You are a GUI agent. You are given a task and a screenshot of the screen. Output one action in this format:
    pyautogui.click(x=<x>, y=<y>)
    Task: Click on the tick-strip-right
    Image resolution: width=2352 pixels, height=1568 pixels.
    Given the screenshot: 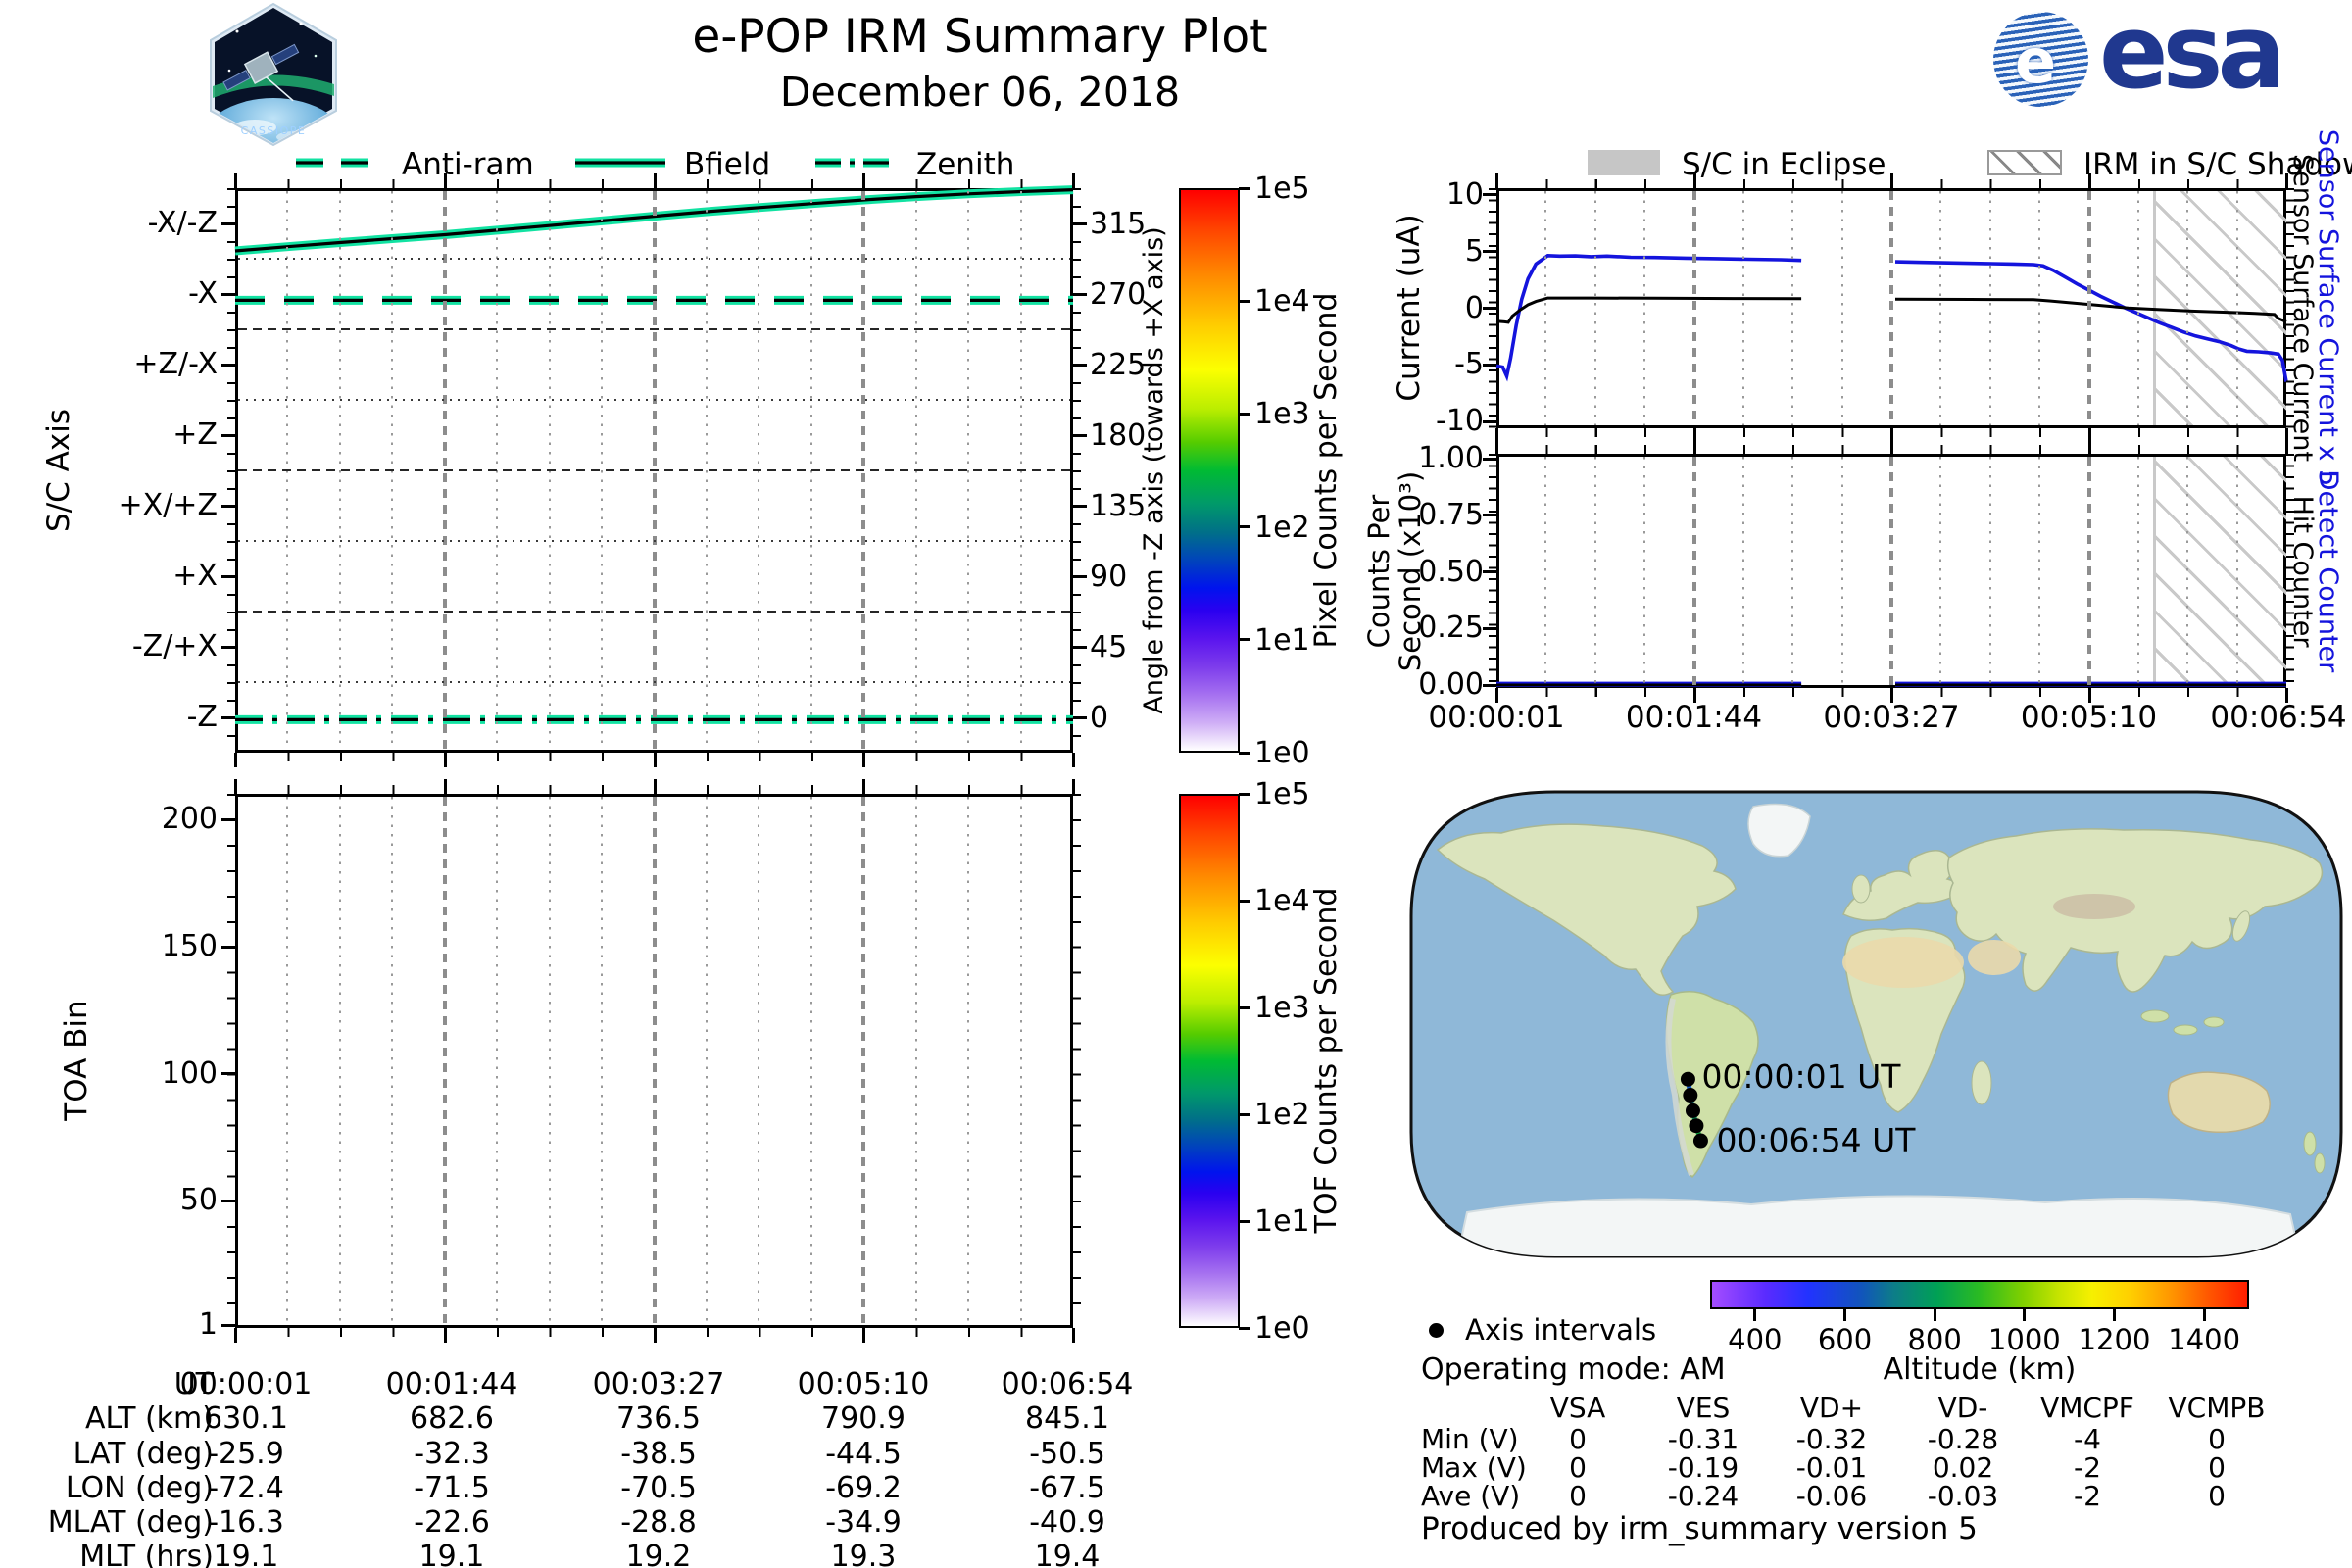 What is the action you would take?
    pyautogui.click(x=1077, y=470)
    